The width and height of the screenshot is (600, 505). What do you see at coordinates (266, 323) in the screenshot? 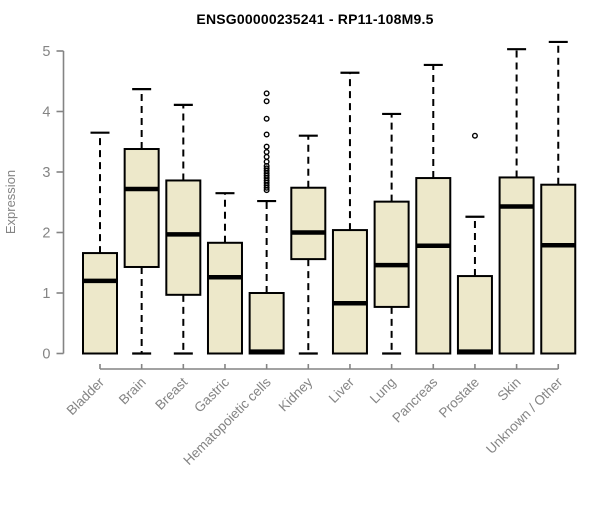
I see `box-hematopoietic-cells` at bounding box center [266, 323].